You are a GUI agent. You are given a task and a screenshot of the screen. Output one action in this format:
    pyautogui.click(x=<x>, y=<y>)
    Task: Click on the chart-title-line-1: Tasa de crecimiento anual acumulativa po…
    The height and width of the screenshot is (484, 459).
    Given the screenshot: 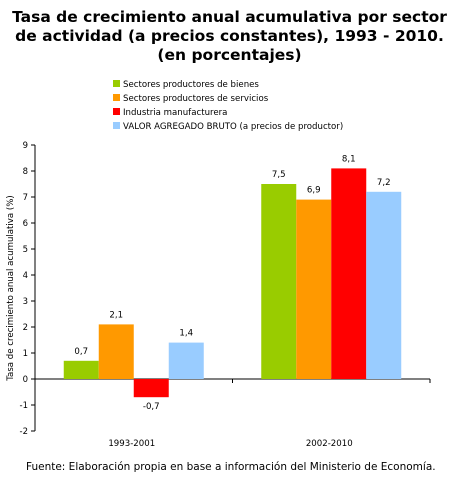 What is the action you would take?
    pyautogui.click(x=229, y=17)
    